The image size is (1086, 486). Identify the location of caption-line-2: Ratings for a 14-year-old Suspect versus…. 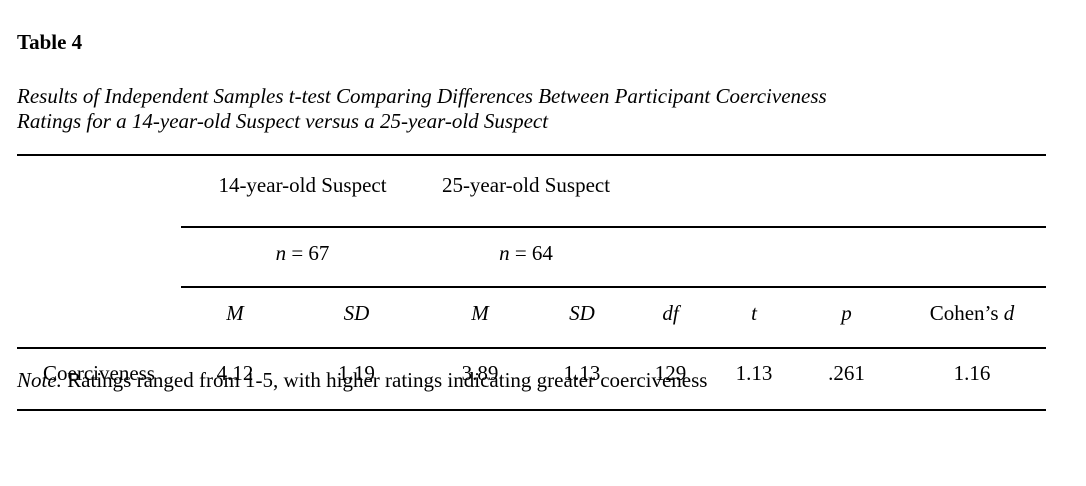
(283, 121).